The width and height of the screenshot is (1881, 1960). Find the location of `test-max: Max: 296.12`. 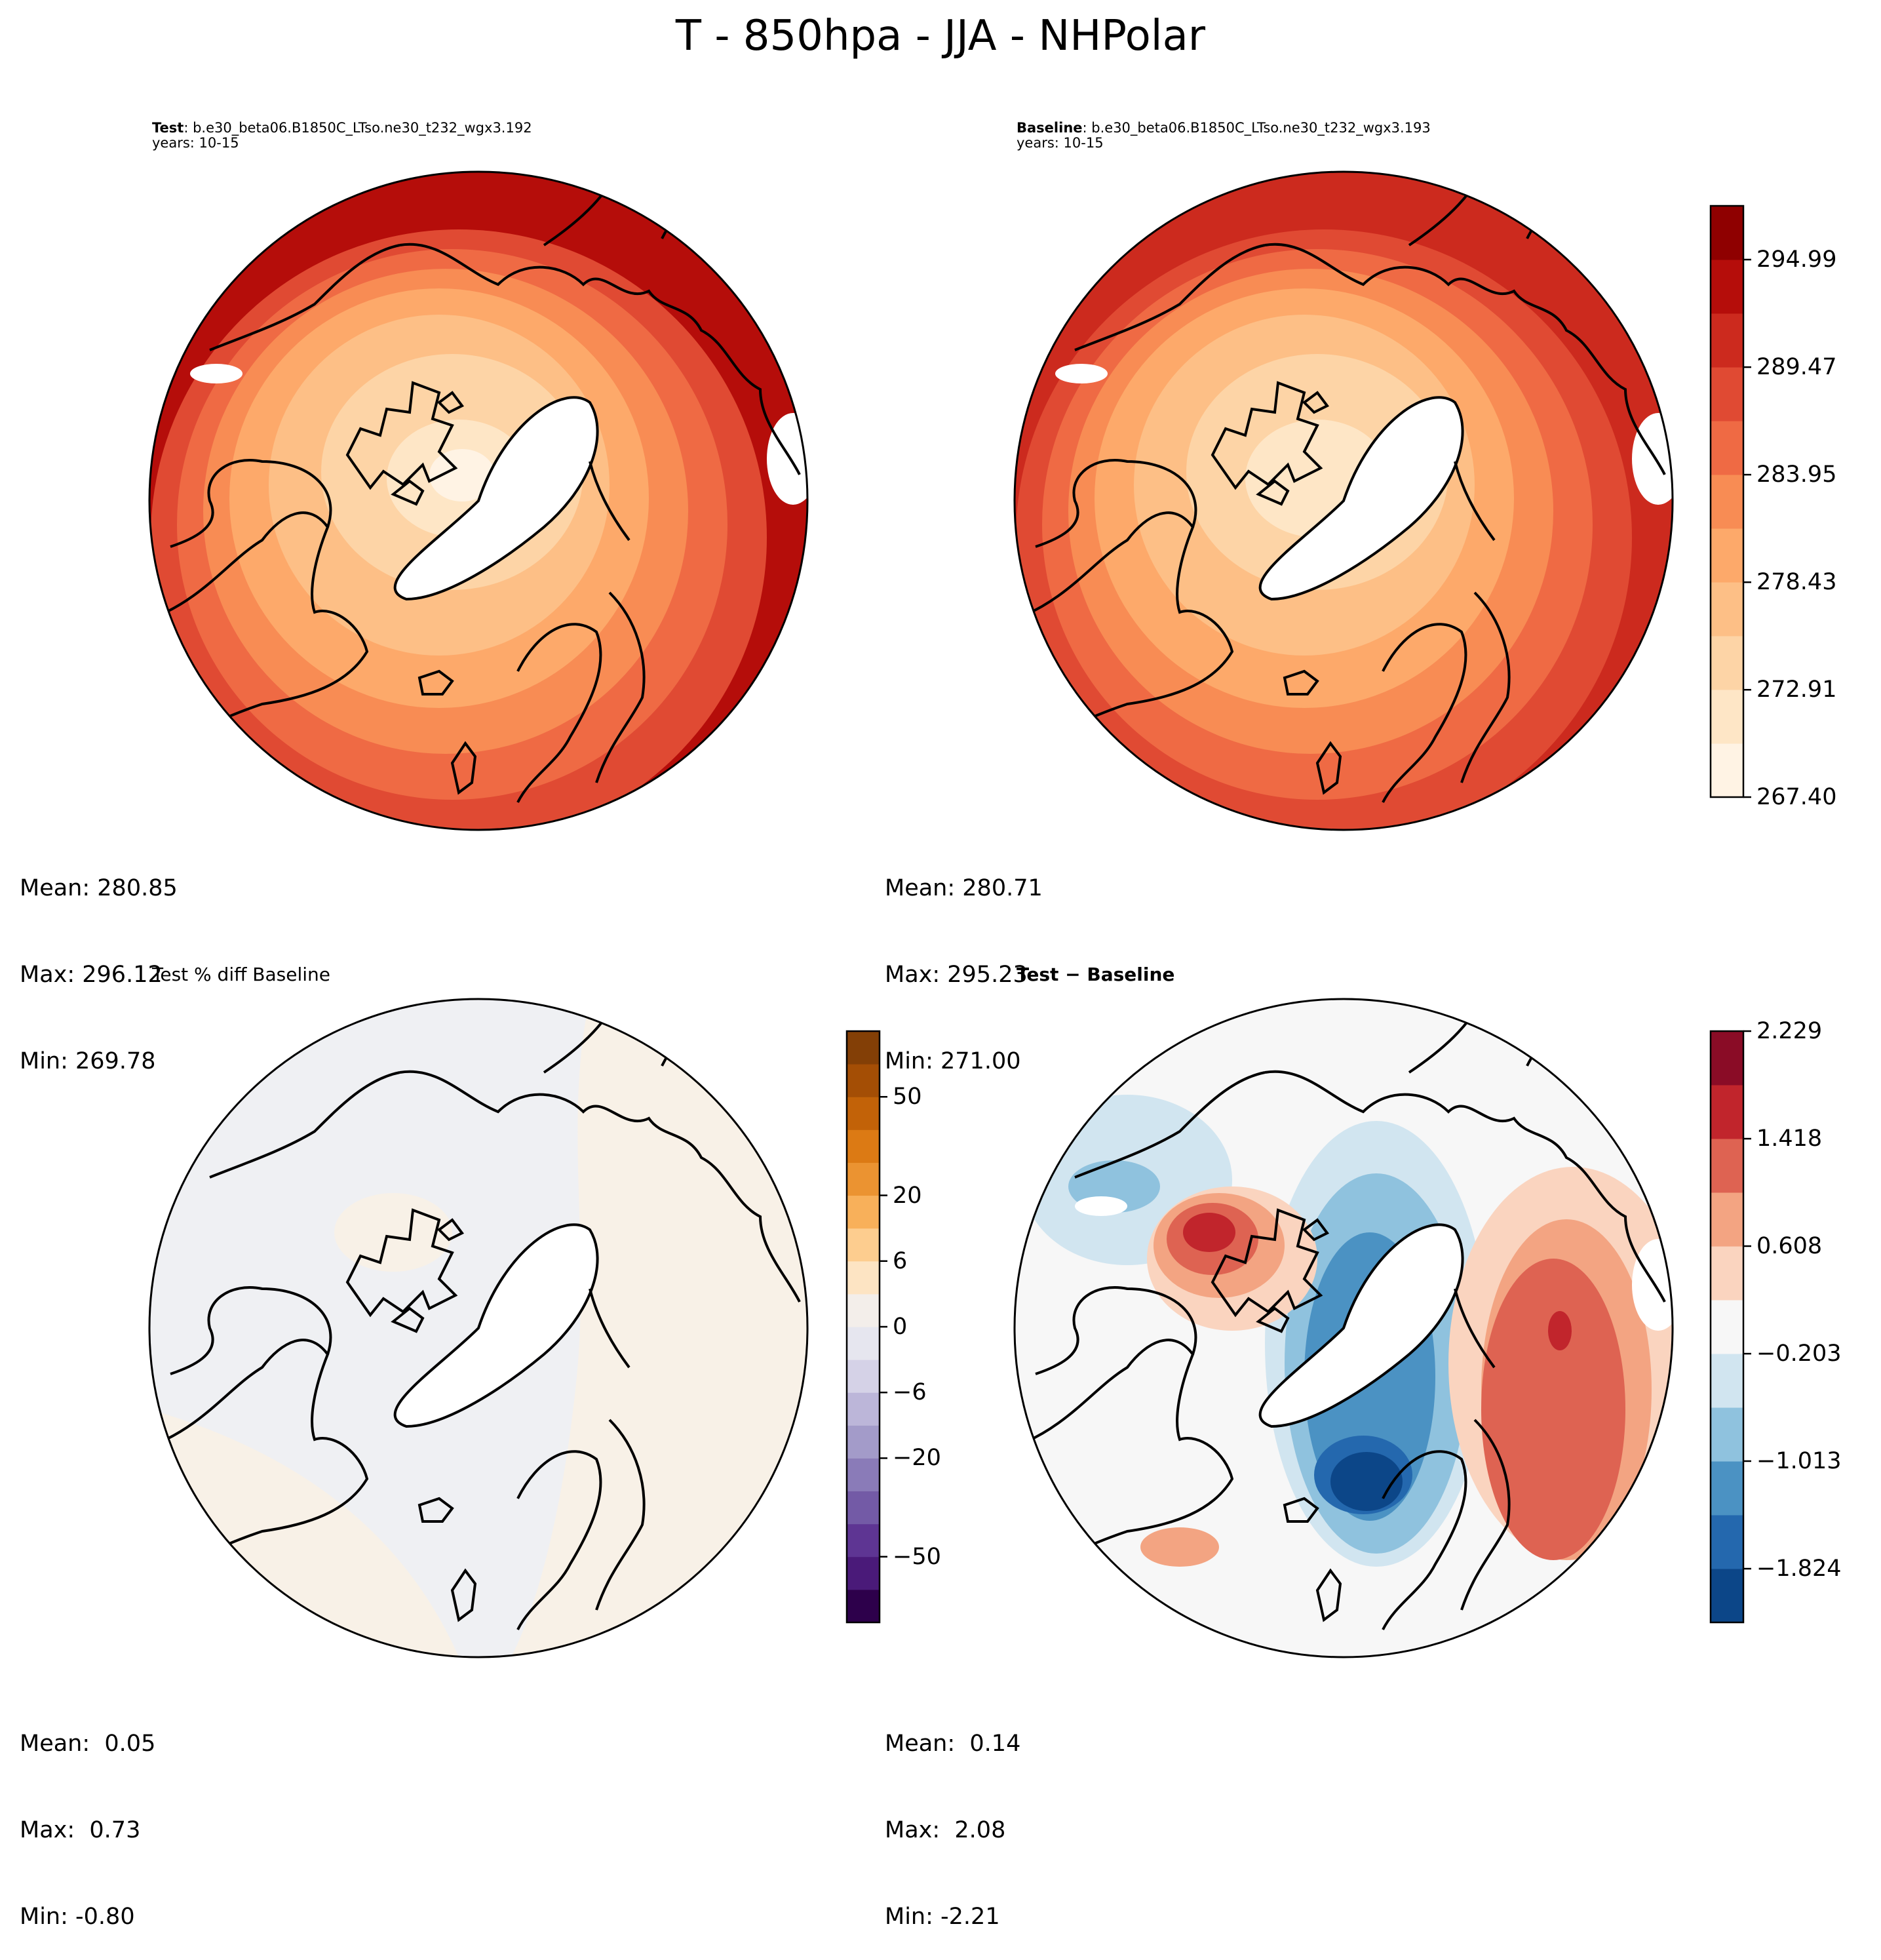

test-max: Max: 296.12 is located at coordinates (92, 975).